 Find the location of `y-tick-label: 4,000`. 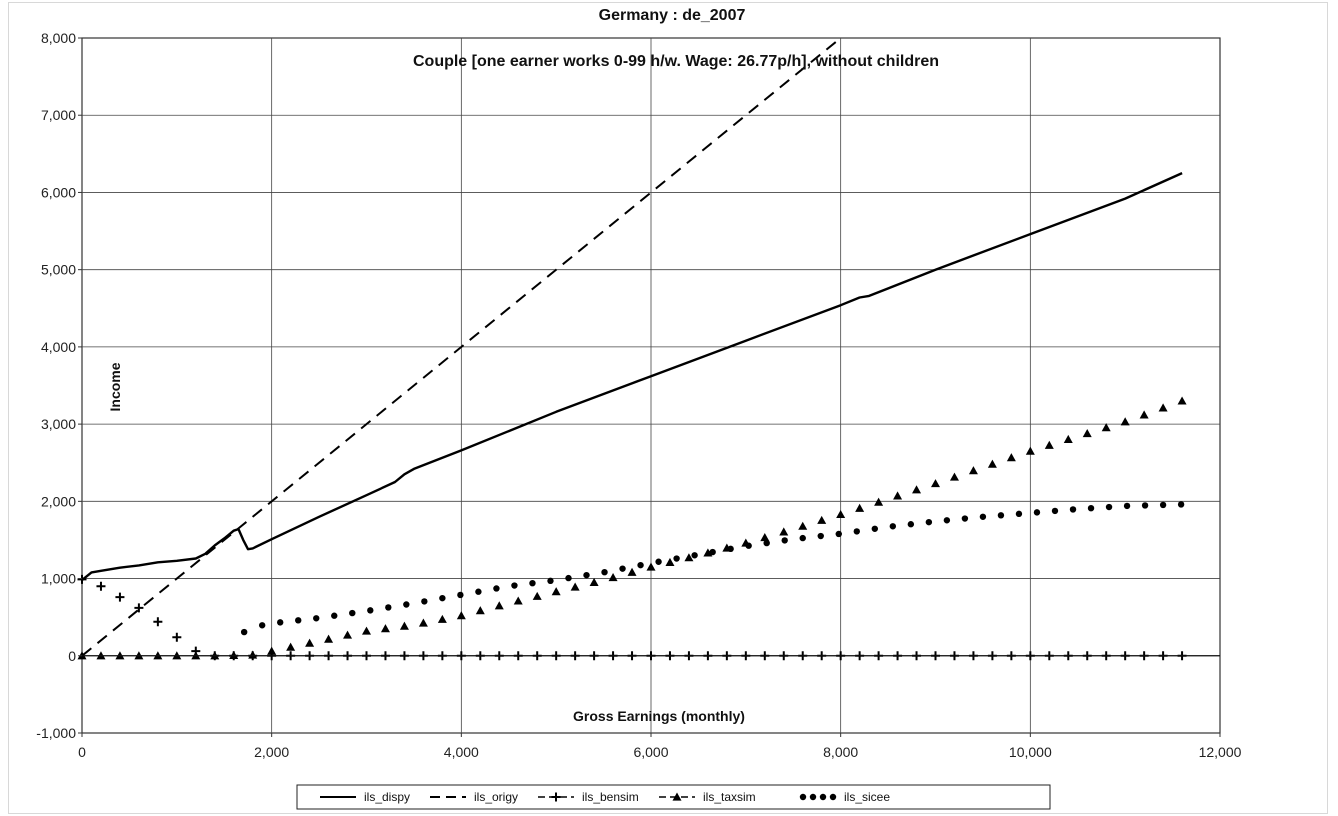

y-tick-label: 4,000 is located at coordinates (58, 347).